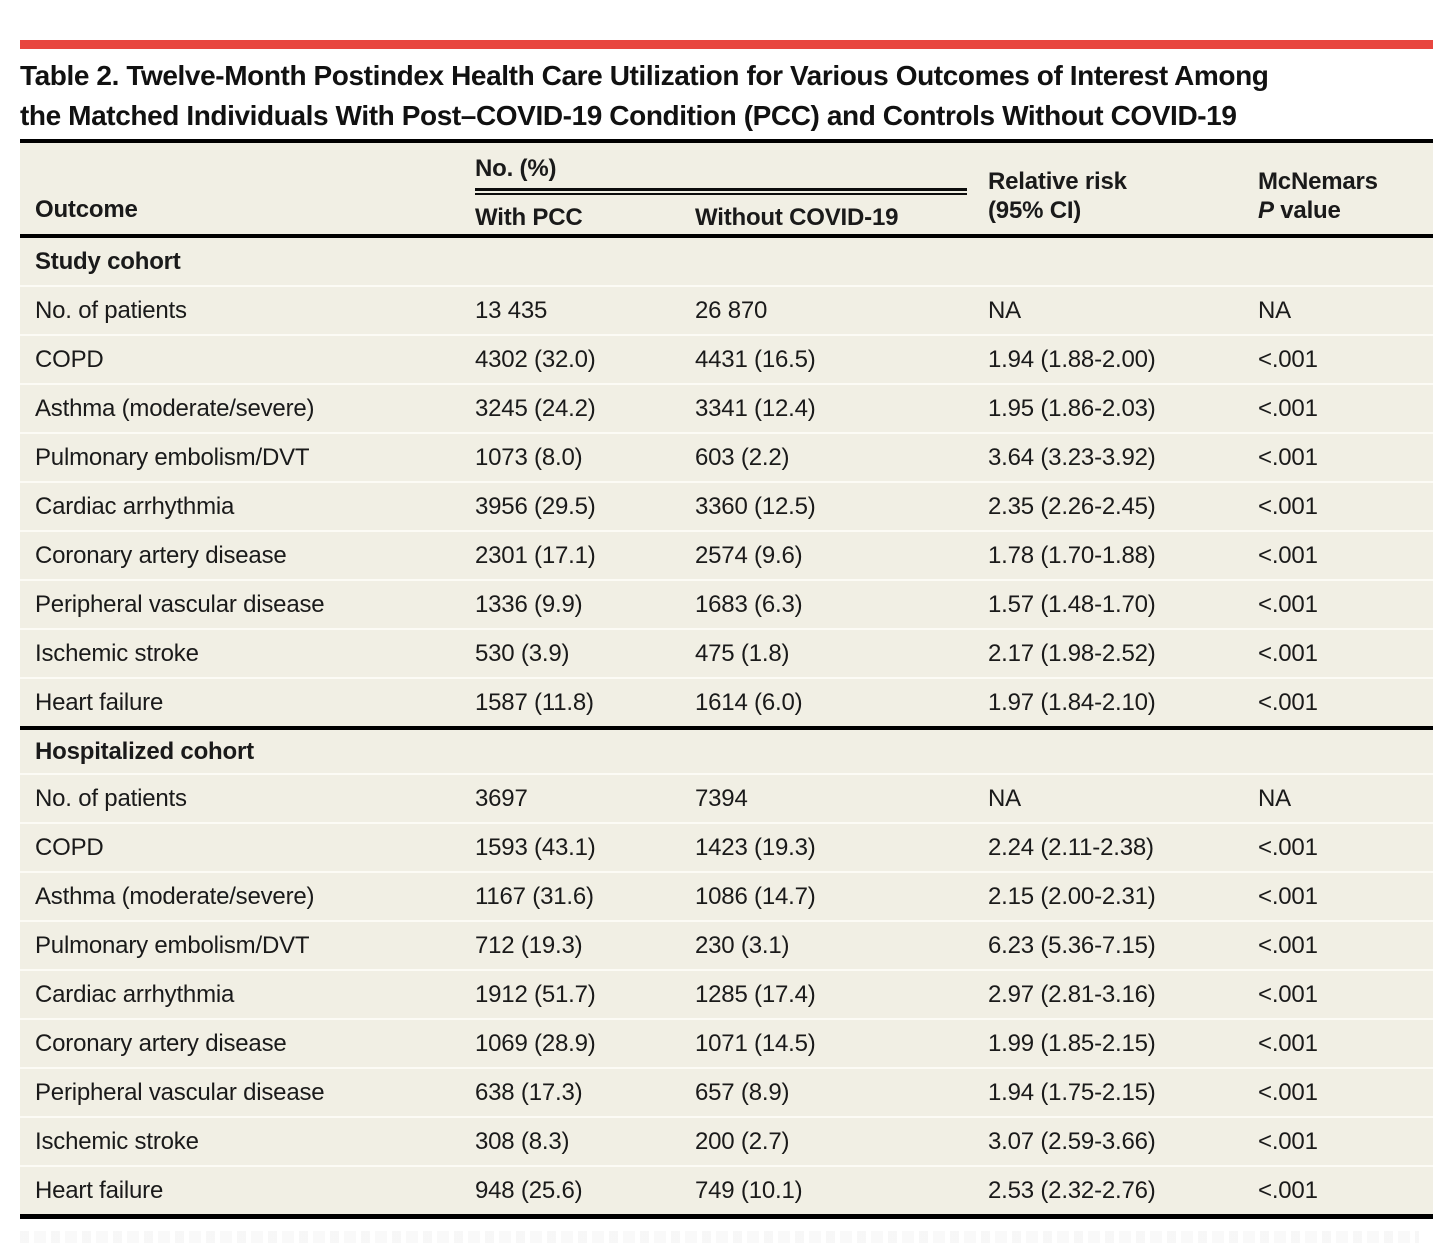  What do you see at coordinates (144, 751) in the screenshot?
I see `section-label: Hospitalized cohort` at bounding box center [144, 751].